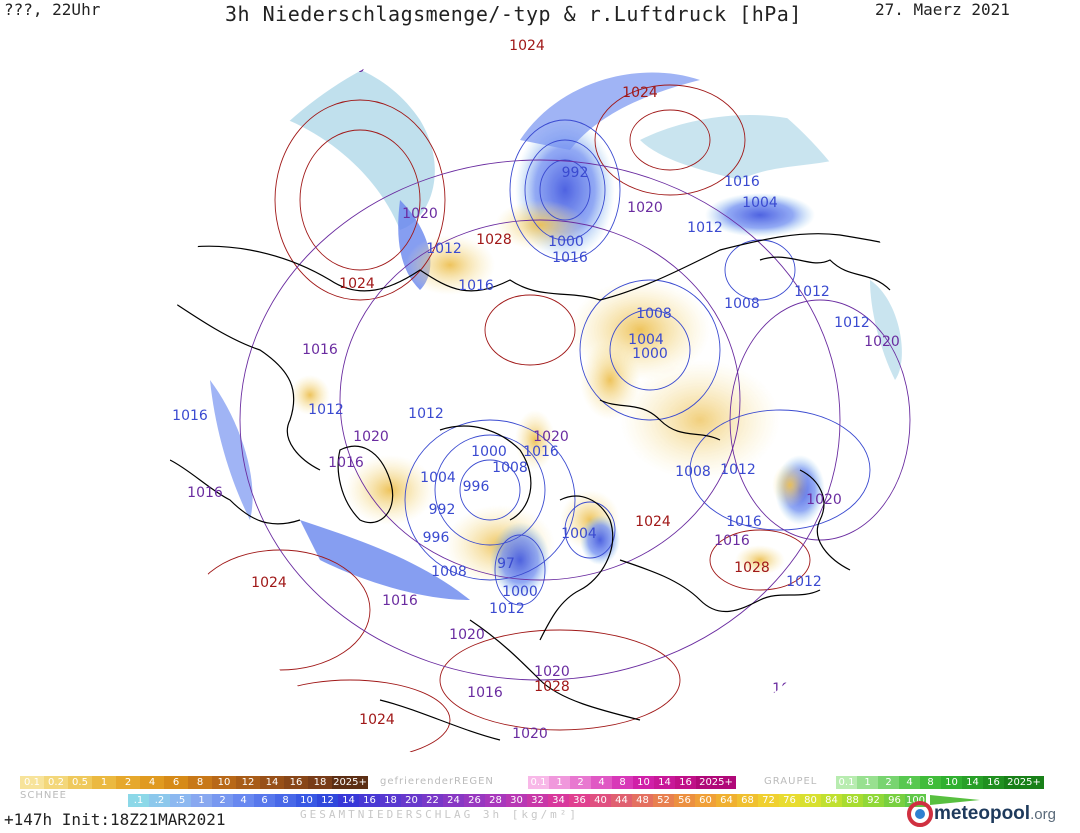  What do you see at coordinates (159, 800) in the screenshot?
I see `legend-swatch: .2` at bounding box center [159, 800].